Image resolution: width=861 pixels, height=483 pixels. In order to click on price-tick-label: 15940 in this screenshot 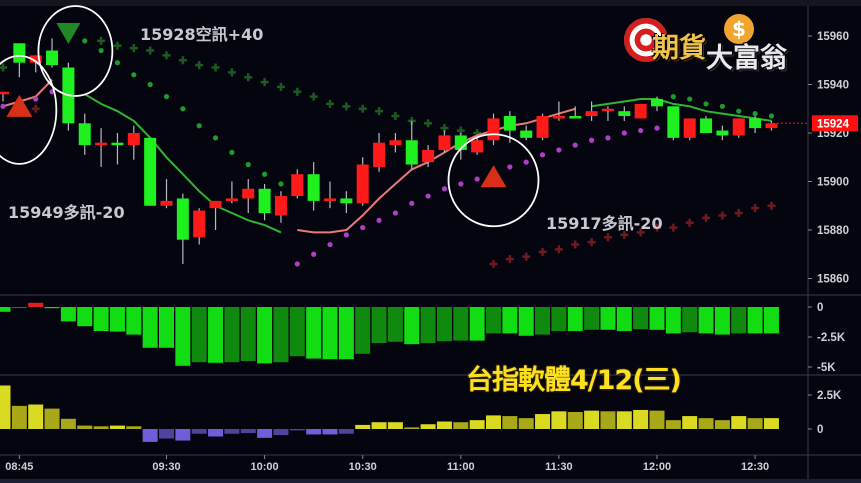, I will do `click(833, 86)`.